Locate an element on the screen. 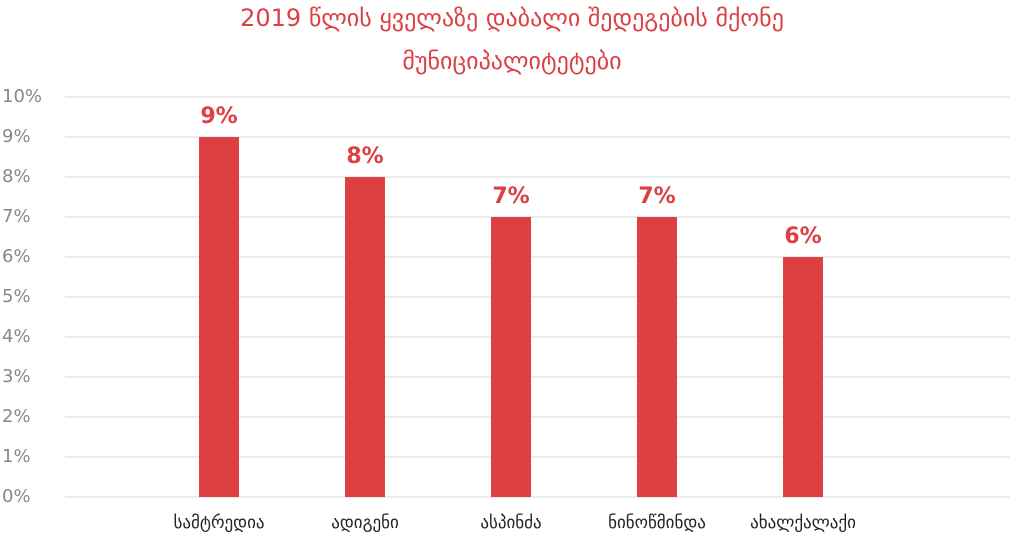  value-label: 8% is located at coordinates (364, 156).